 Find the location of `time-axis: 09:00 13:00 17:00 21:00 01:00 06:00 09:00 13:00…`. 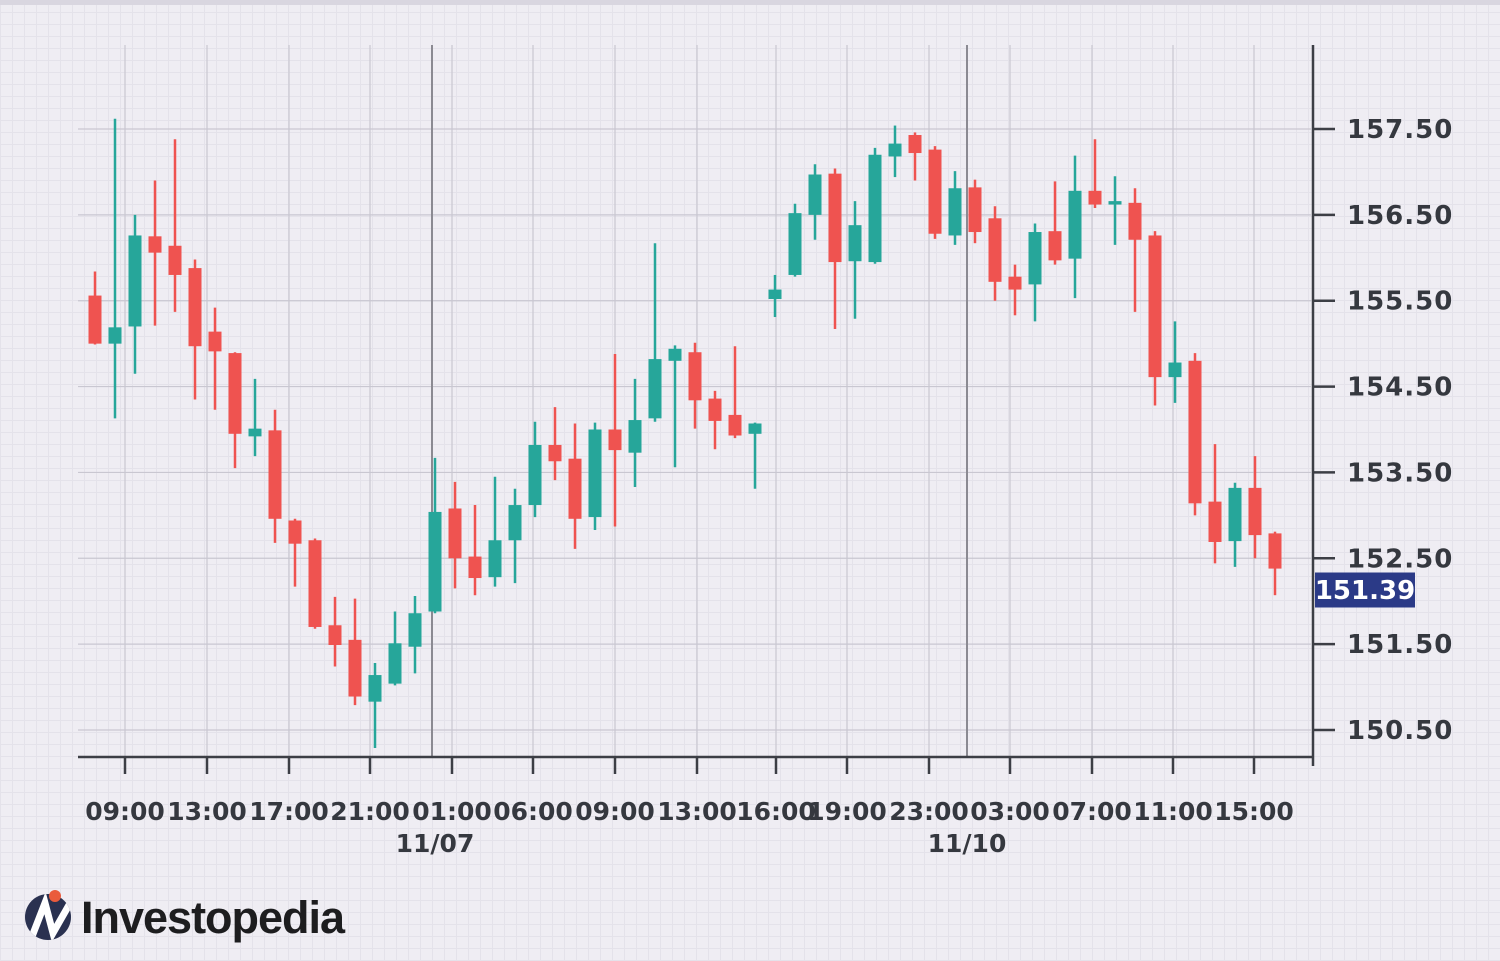

time-axis: 09:00 13:00 17:00 21:00 01:00 06:00 09:00 13:00… is located at coordinates (689, 807).